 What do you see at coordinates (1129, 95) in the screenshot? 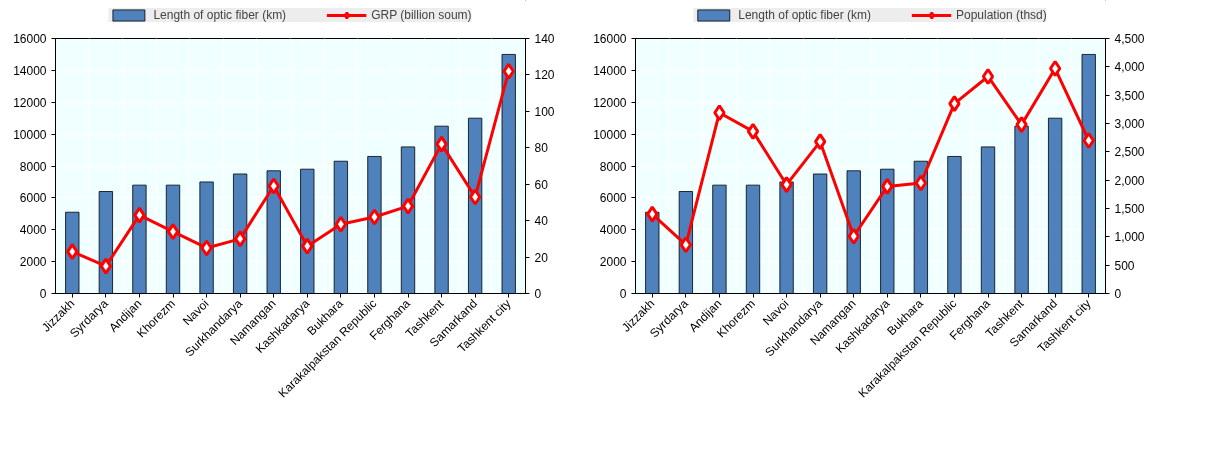
I see `y2-tick-label: 3,500` at bounding box center [1129, 95].